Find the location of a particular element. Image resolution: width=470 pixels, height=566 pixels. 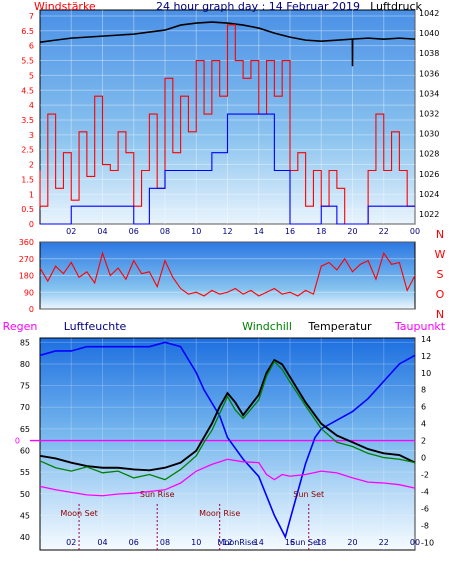

direction-left-tick-label: 90 is located at coordinates (29, 292).